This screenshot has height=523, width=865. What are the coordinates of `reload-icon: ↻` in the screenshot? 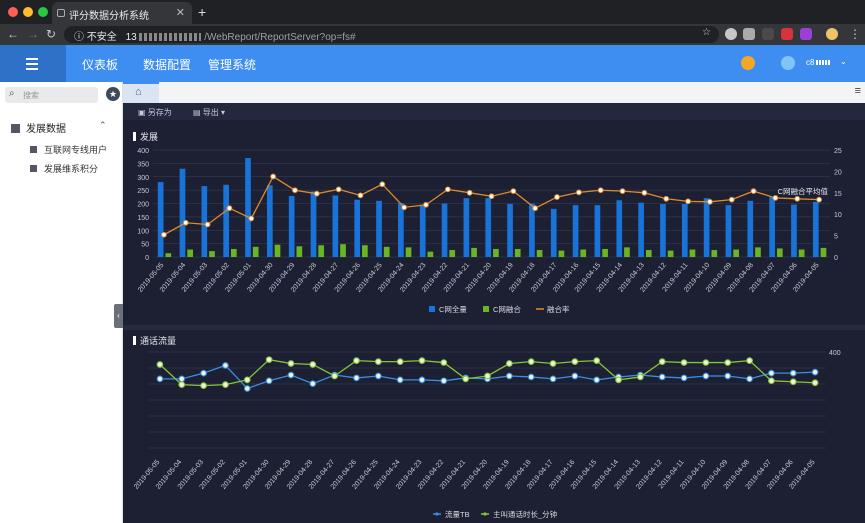 It's located at (51, 34).